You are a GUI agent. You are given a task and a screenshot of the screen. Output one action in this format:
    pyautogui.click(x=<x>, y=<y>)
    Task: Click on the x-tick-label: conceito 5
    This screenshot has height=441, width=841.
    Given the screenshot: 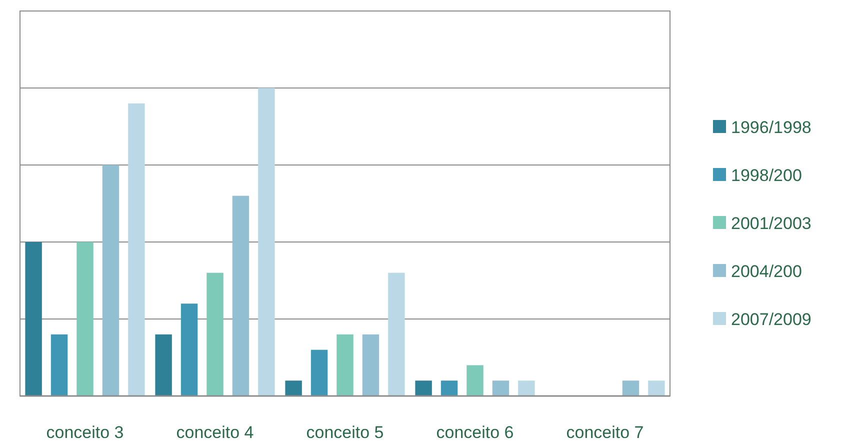 What is the action you would take?
    pyautogui.click(x=345, y=432)
    